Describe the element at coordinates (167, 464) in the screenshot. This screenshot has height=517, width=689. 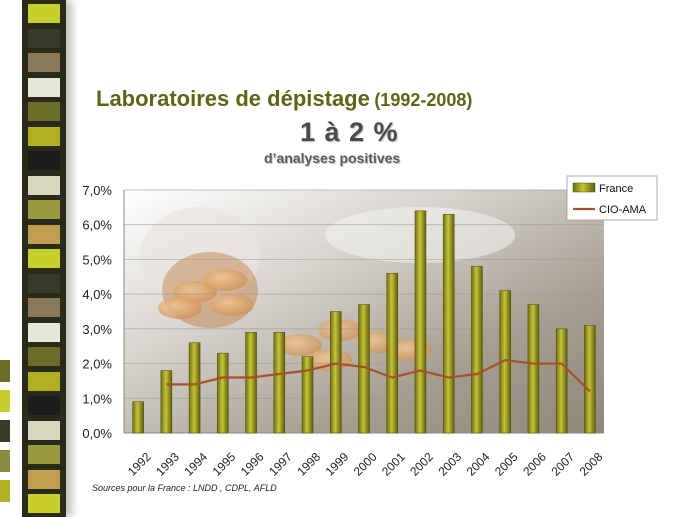
I see `x-tick-label: 1993` at that location.